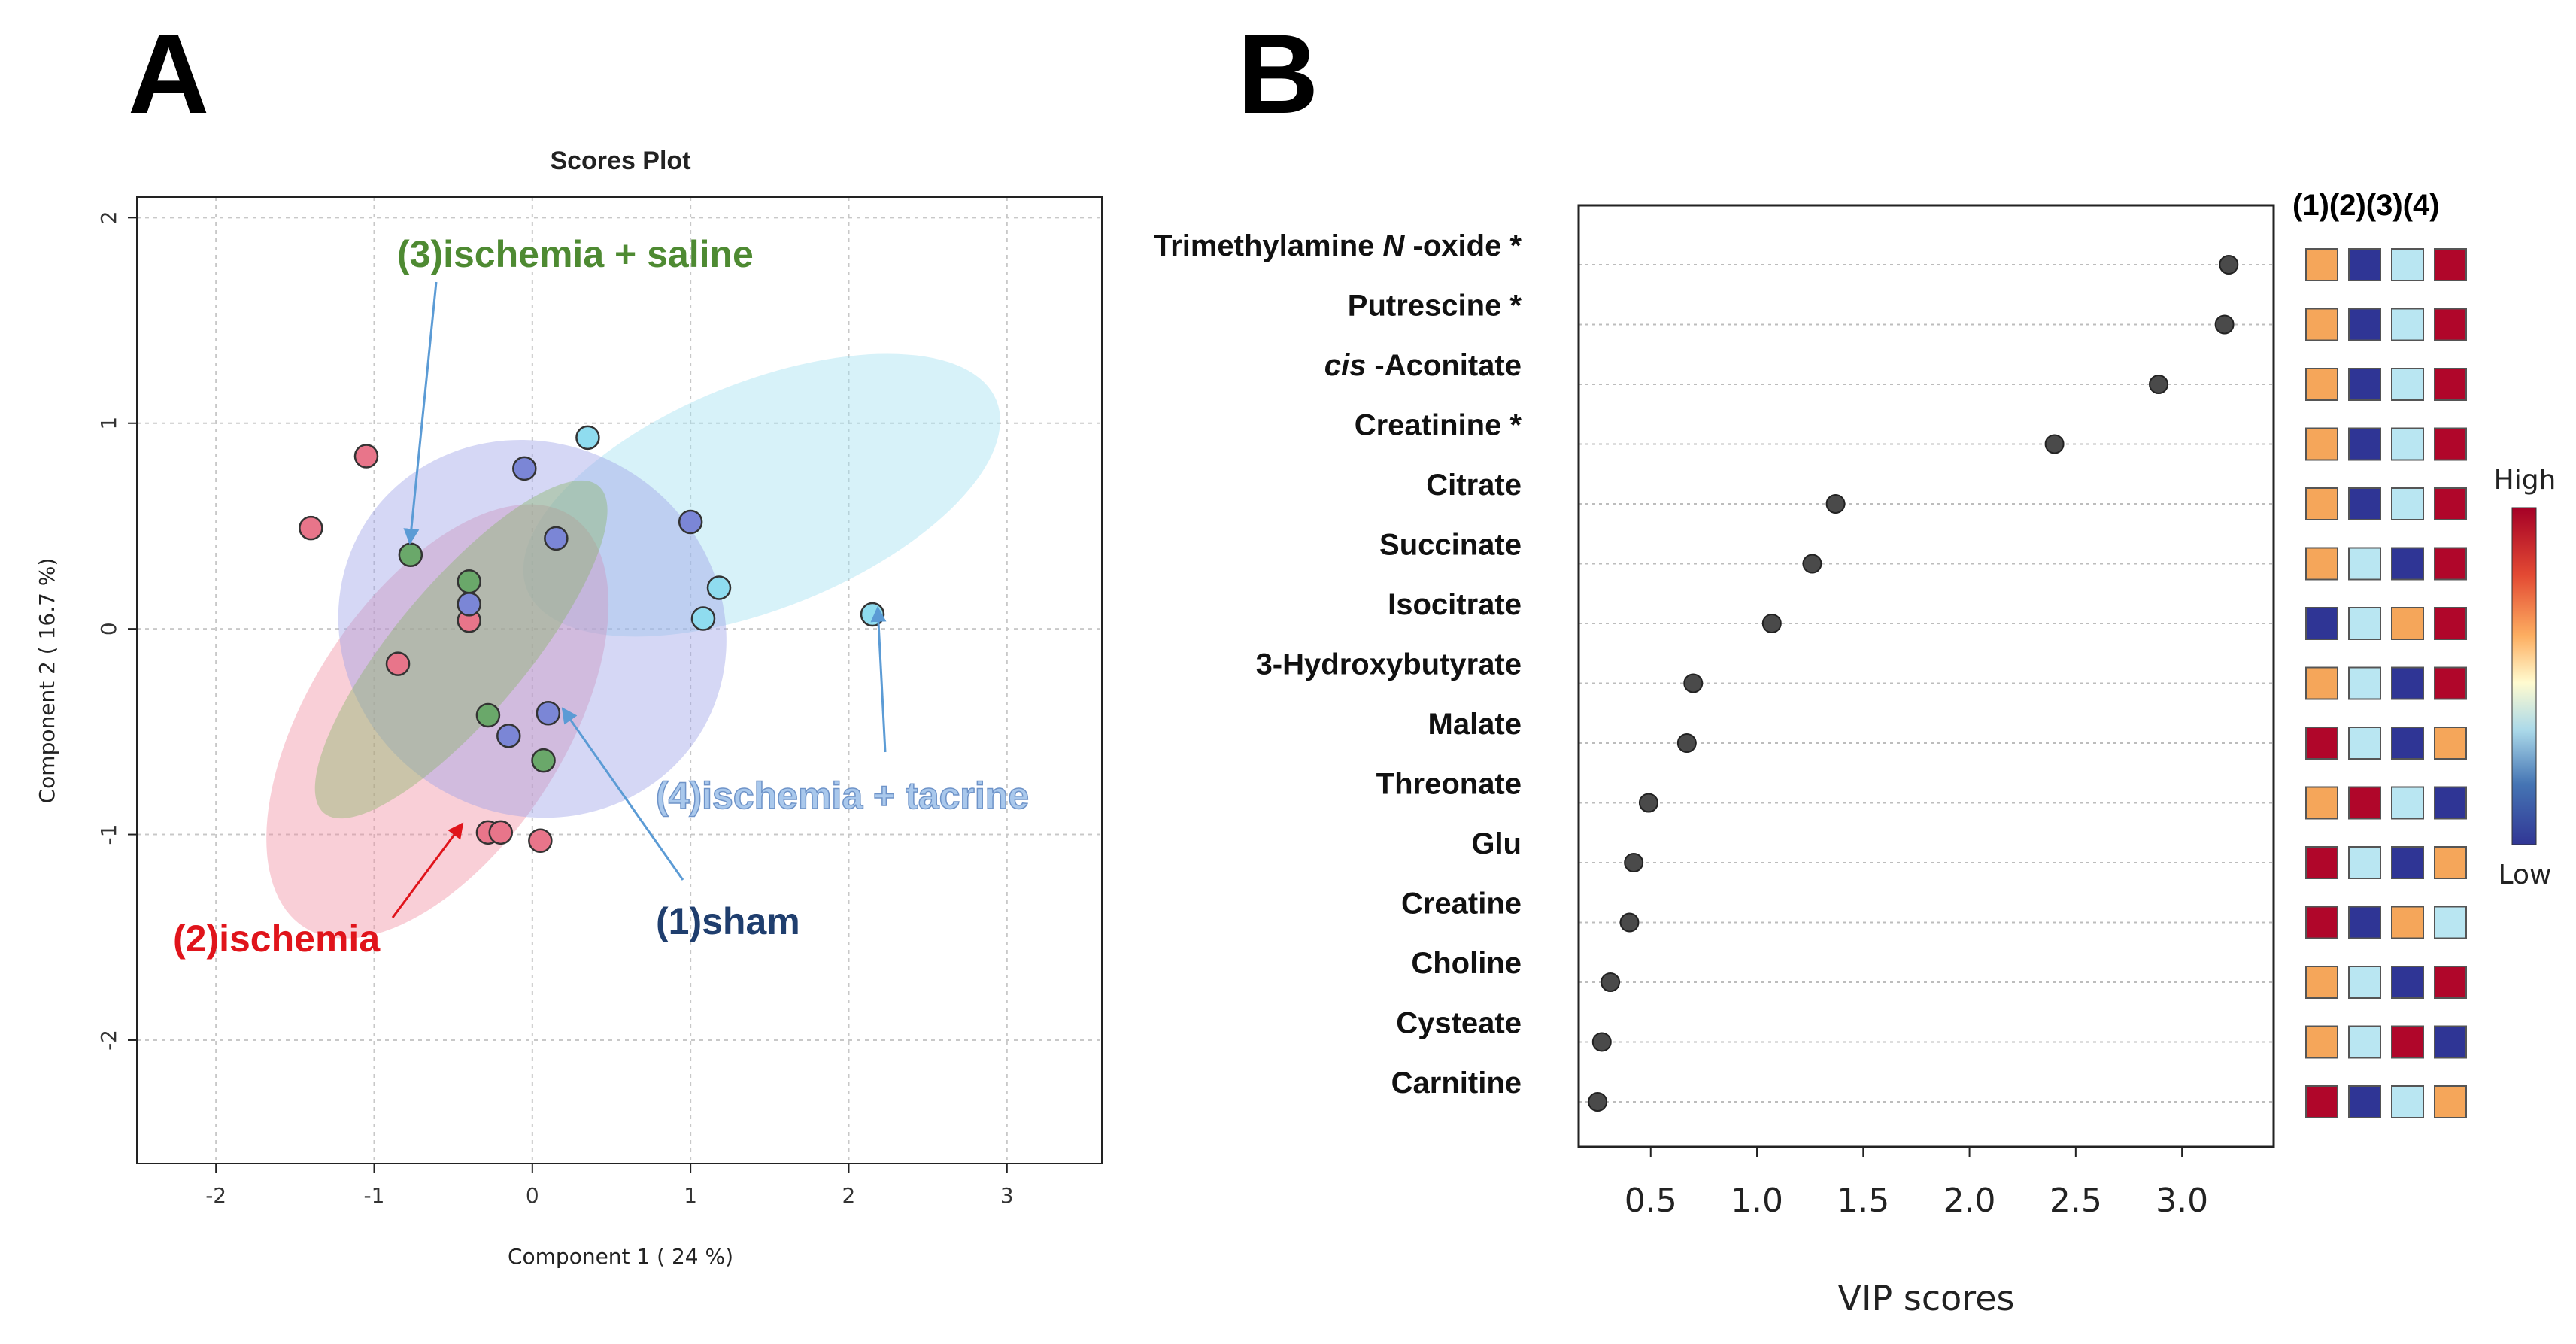 Image resolution: width=2576 pixels, height=1344 pixels. What do you see at coordinates (532, 628) in the screenshot?
I see `ellipse--1-sham` at bounding box center [532, 628].